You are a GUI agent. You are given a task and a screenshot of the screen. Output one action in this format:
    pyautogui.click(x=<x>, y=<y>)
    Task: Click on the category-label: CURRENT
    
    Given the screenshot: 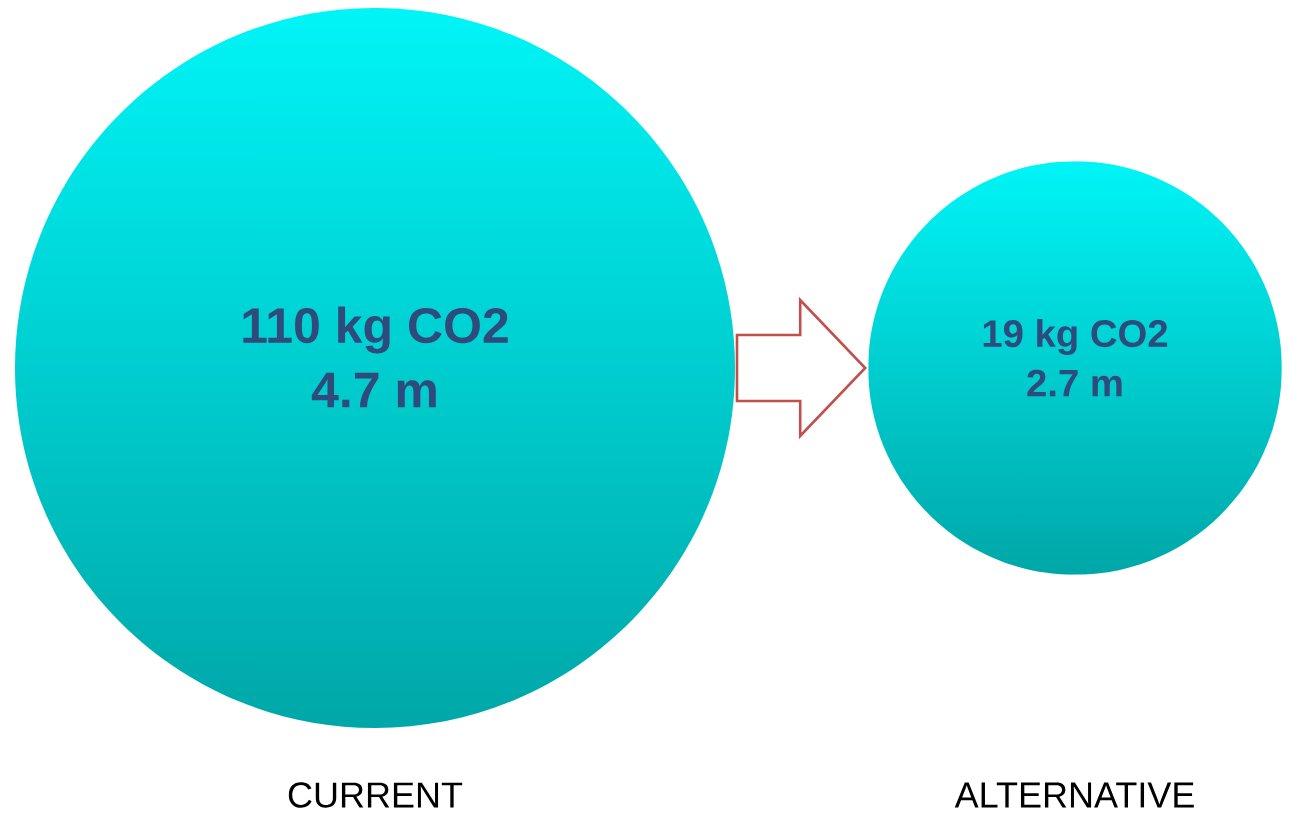 What is the action you would take?
    pyautogui.click(x=375, y=795)
    